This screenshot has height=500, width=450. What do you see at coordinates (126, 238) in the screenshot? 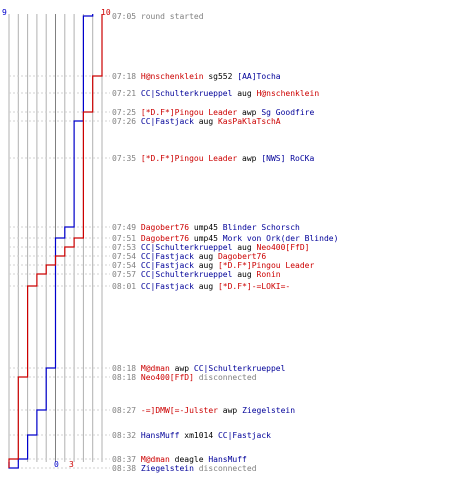
I see `event-time: 07:51` at bounding box center [126, 238].